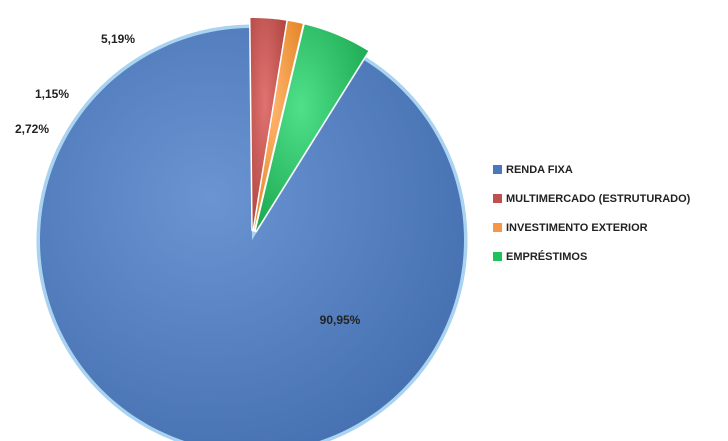 The image size is (728, 441). I want to click on pie-slice-investimento-exterior, so click(278, 125).